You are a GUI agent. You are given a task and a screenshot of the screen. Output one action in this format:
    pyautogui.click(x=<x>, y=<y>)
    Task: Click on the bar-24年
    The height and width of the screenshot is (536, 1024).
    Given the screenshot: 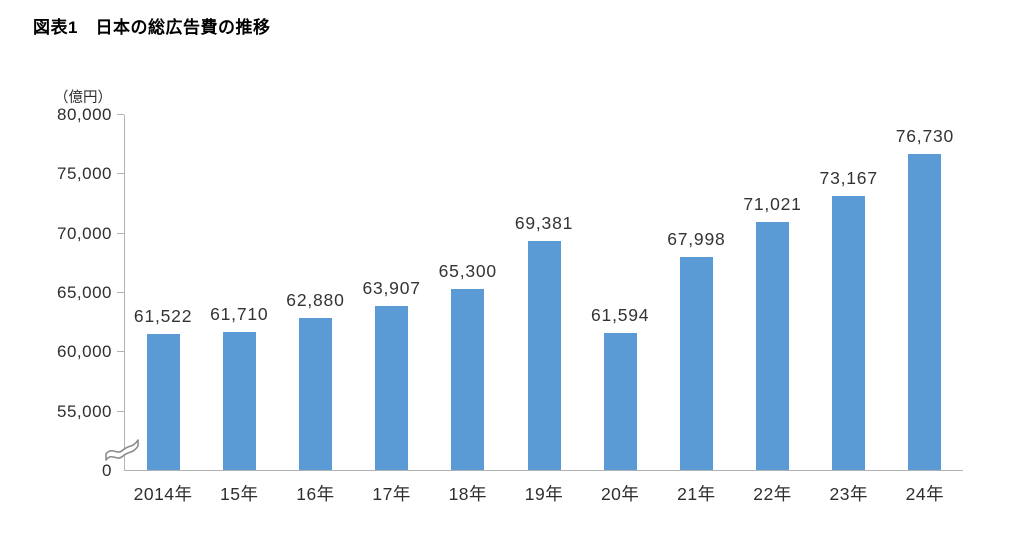 What is the action you would take?
    pyautogui.click(x=925, y=312)
    